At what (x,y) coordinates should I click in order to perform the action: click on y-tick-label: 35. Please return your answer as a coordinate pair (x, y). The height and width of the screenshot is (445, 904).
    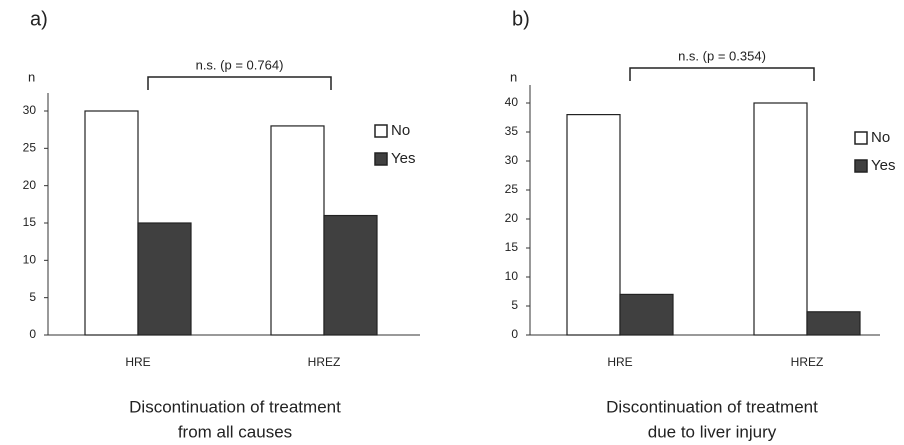
    Looking at the image, I should click on (512, 131).